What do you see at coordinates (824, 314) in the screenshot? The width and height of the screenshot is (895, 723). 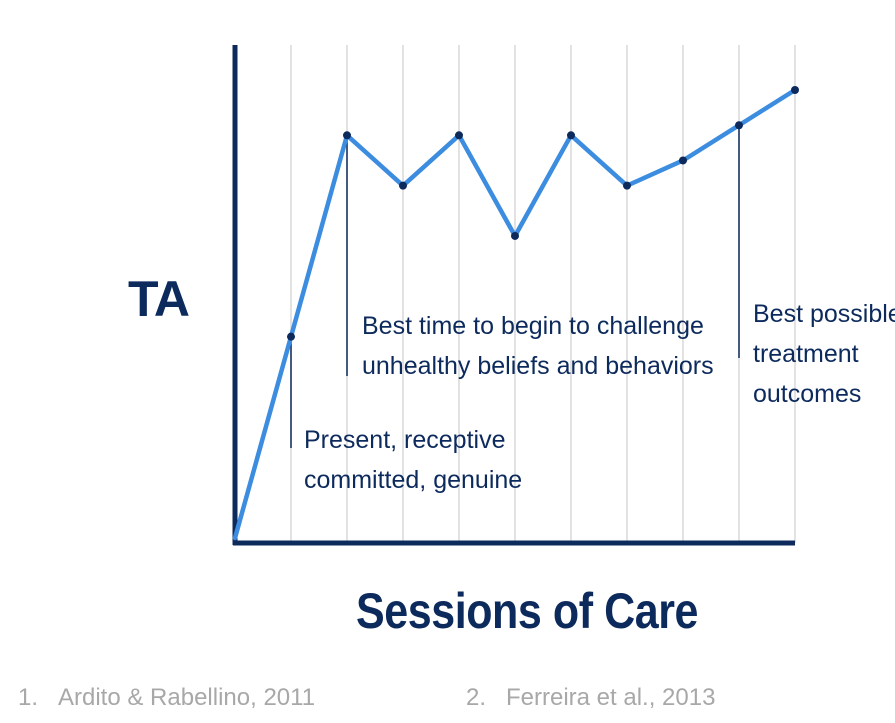 I see `annotation-line: Best possible` at bounding box center [824, 314].